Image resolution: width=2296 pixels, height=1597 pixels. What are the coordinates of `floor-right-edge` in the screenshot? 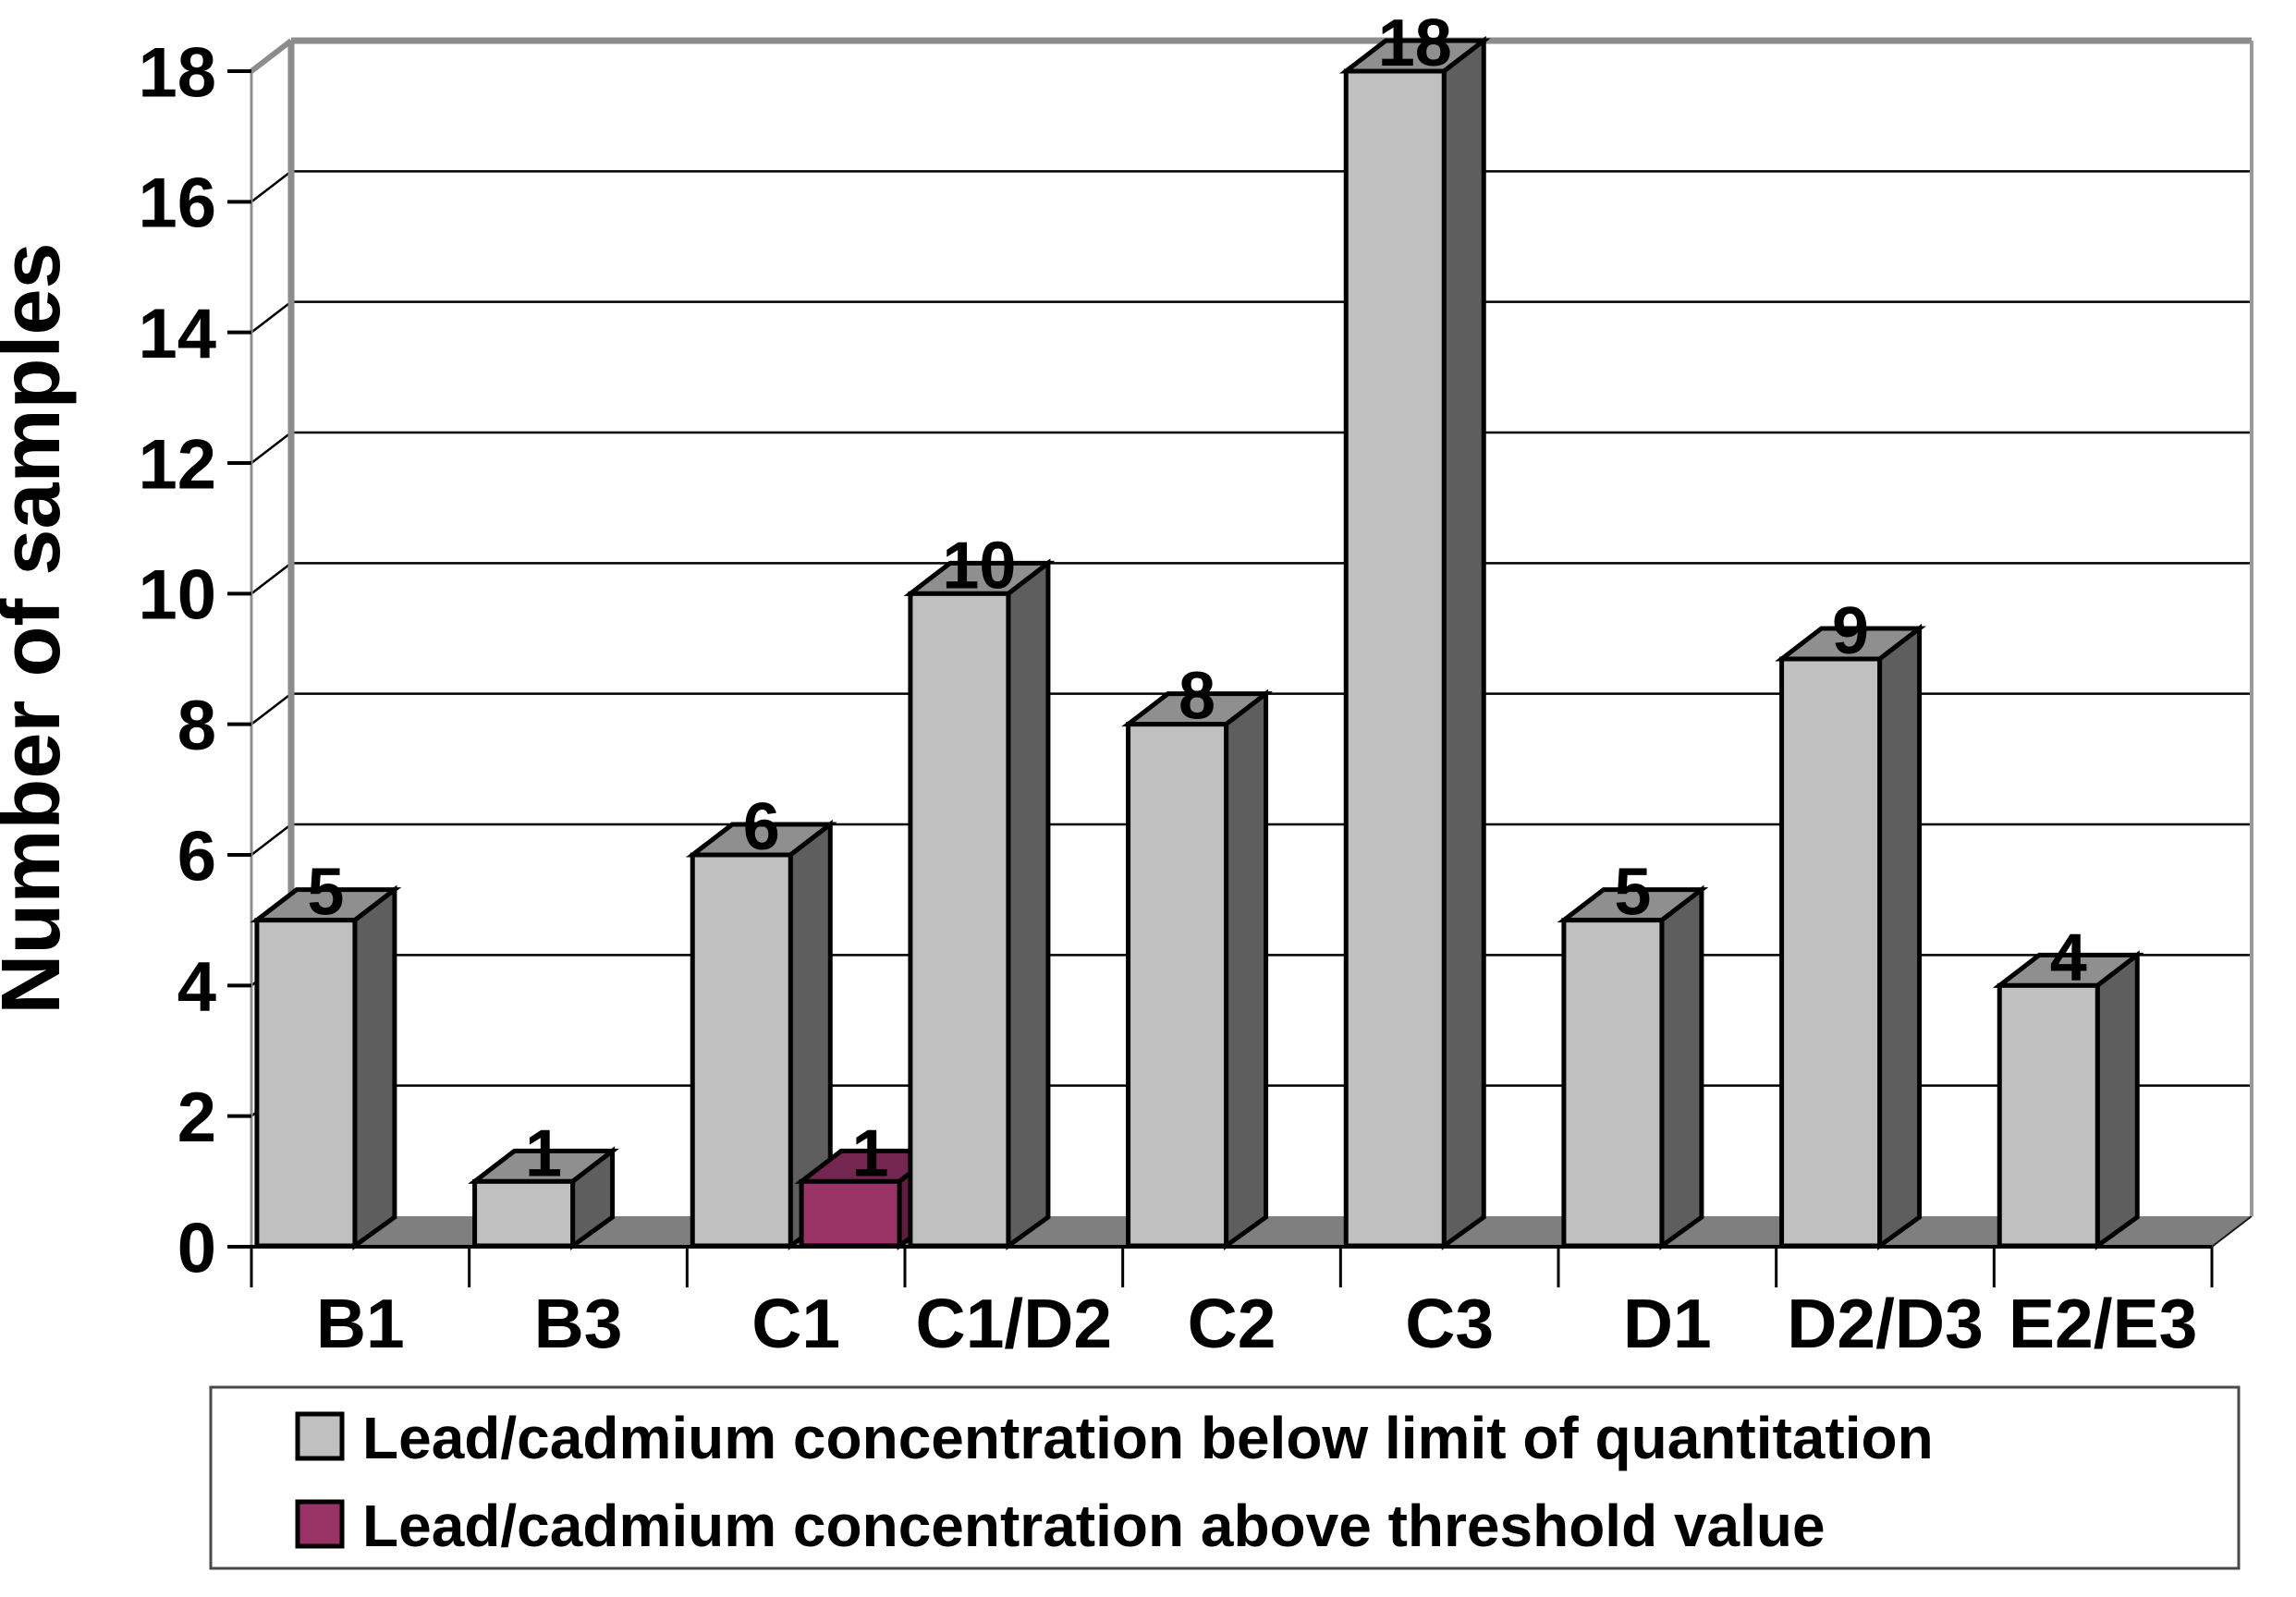 It's located at (2232, 1231).